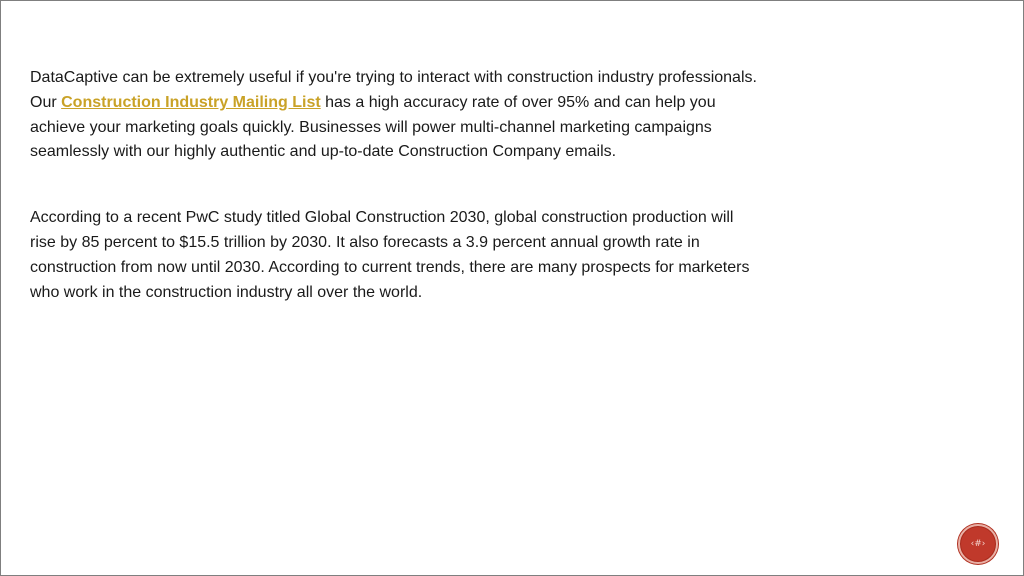 The image size is (1024, 576). What do you see at coordinates (191, 102) in the screenshot?
I see `construction-mailing-list-link: Construction Industry Mailing List` at bounding box center [191, 102].